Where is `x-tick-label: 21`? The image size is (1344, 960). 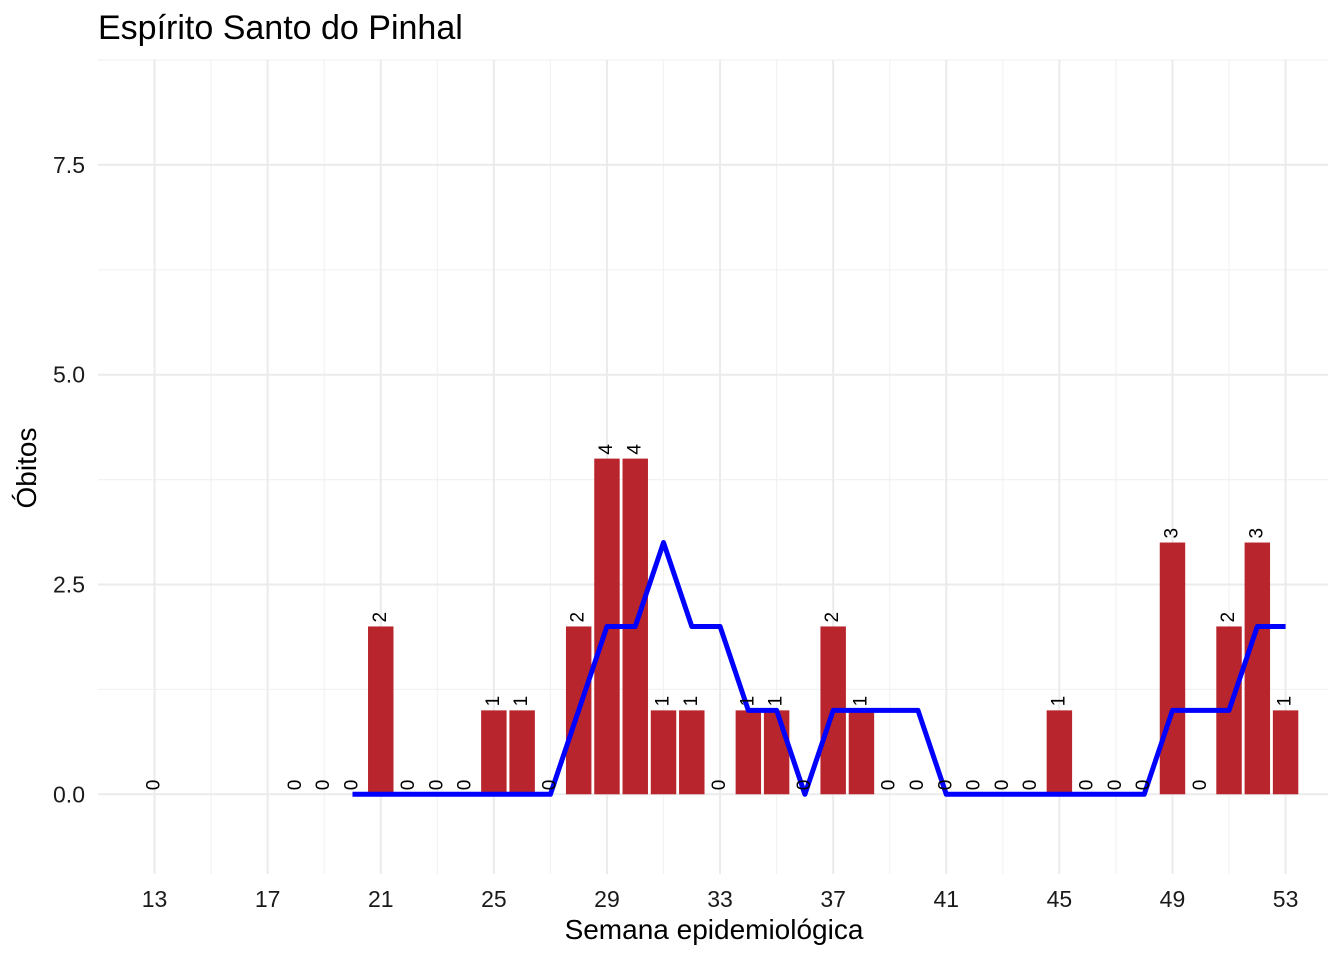 x-tick-label: 21 is located at coordinates (381, 899).